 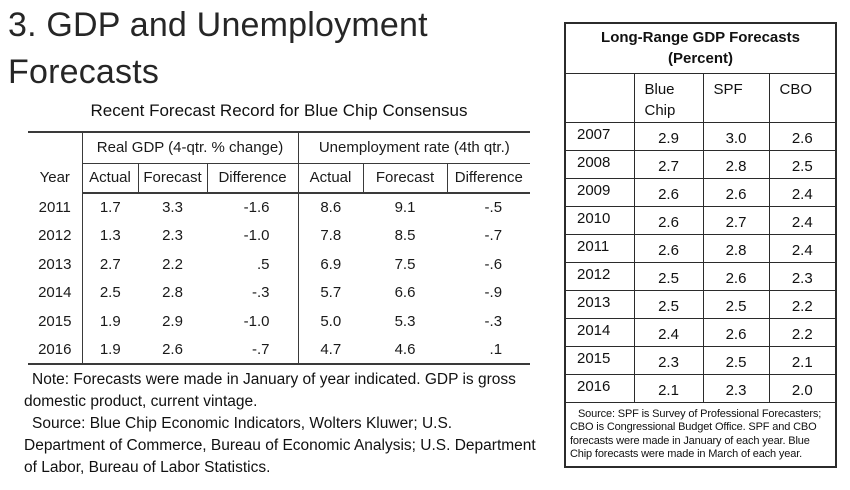 I want to click on table-row: 2015 2.3 2.5 2.1, so click(x=700, y=360).